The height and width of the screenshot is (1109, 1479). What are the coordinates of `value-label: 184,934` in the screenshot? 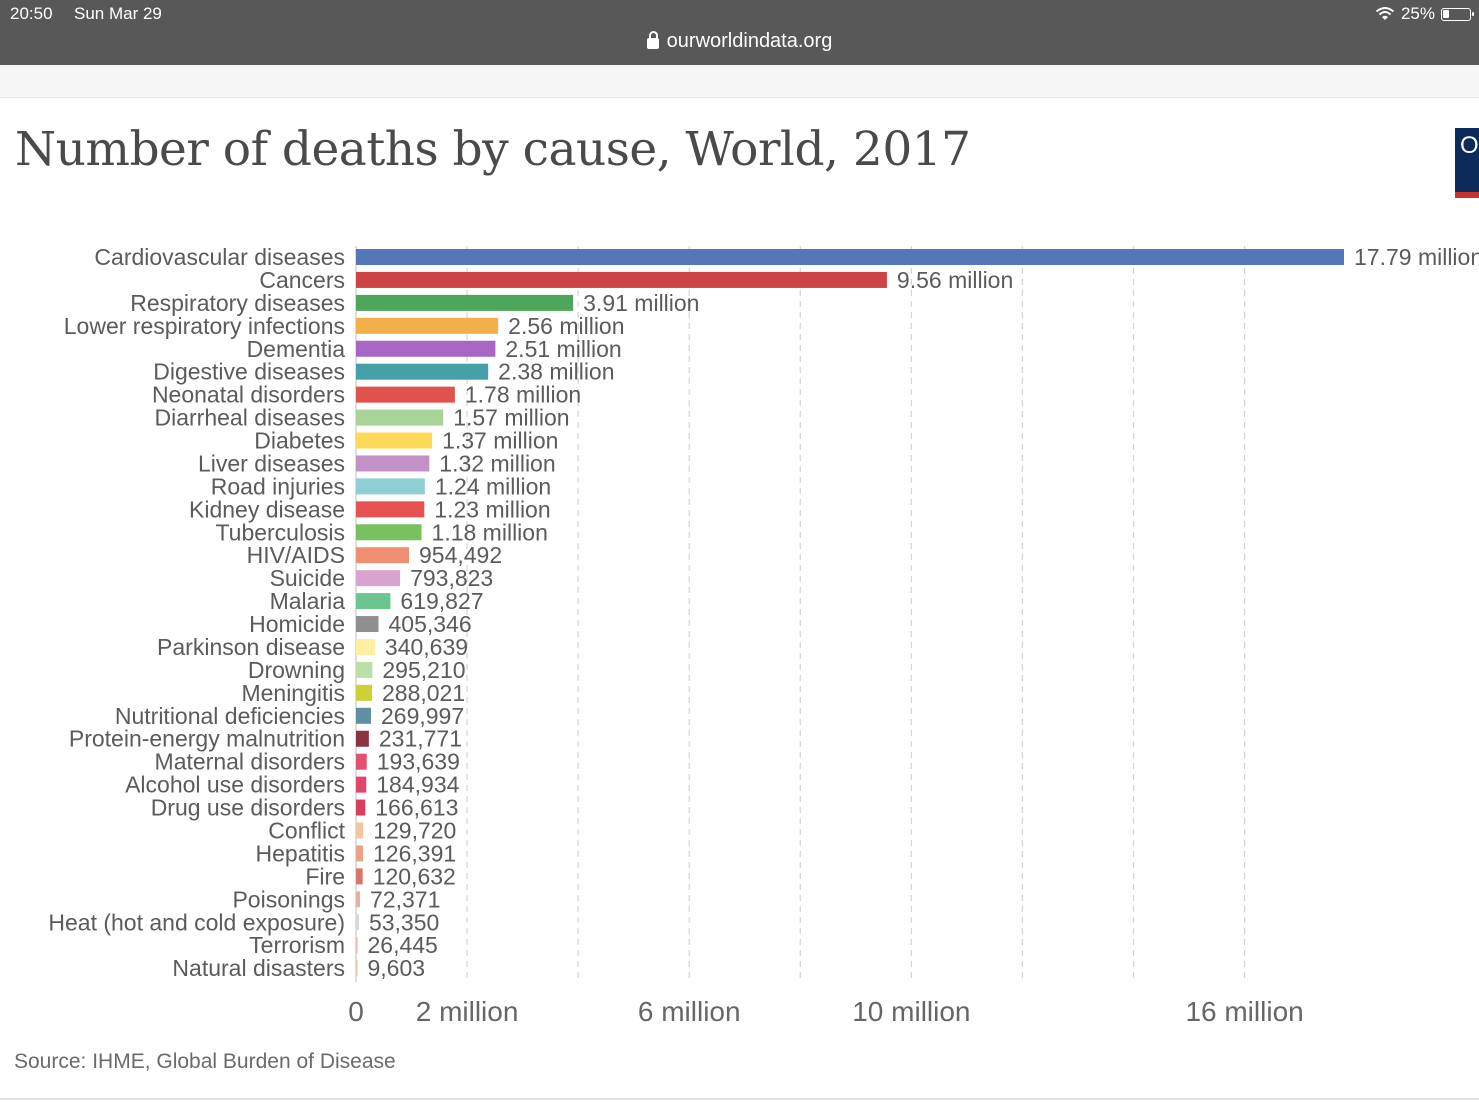 It's located at (417, 785).